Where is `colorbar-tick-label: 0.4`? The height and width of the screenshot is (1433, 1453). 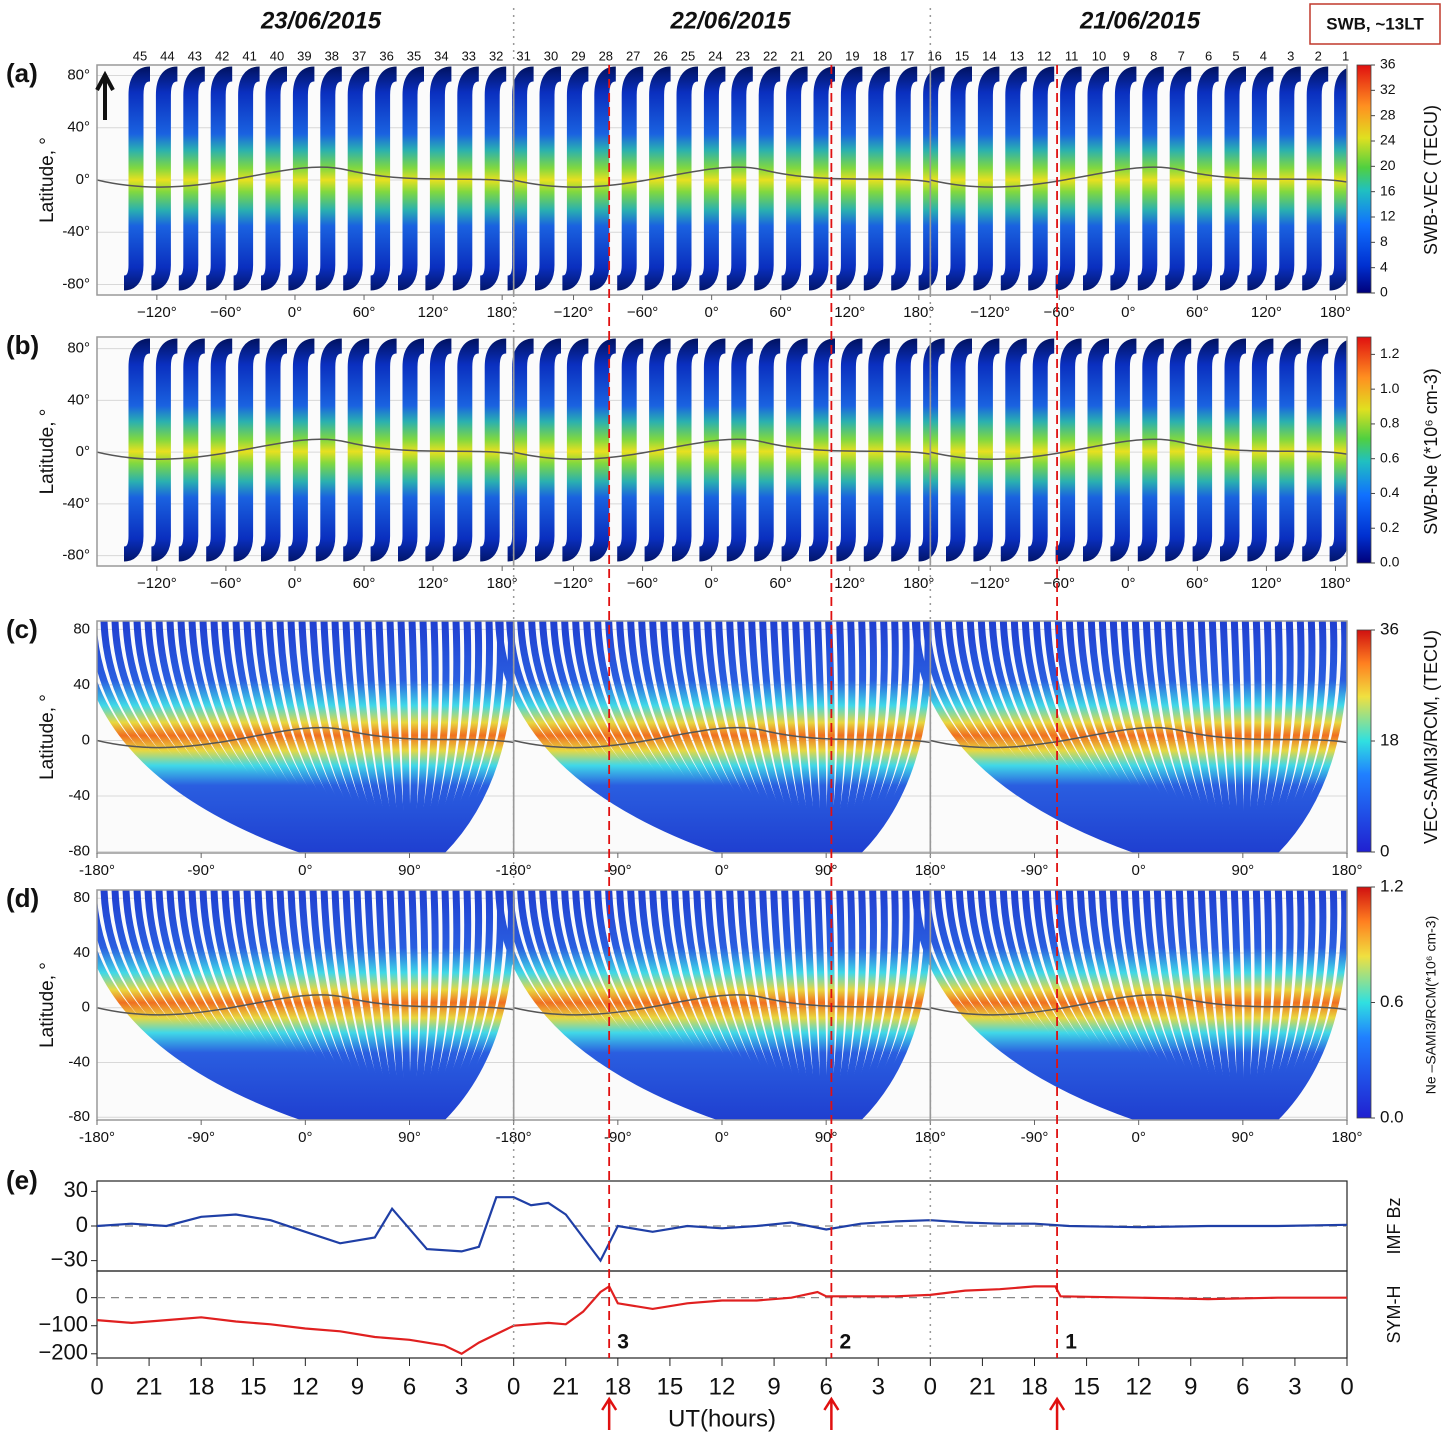
colorbar-tick-label: 0.4 is located at coordinates (1390, 492).